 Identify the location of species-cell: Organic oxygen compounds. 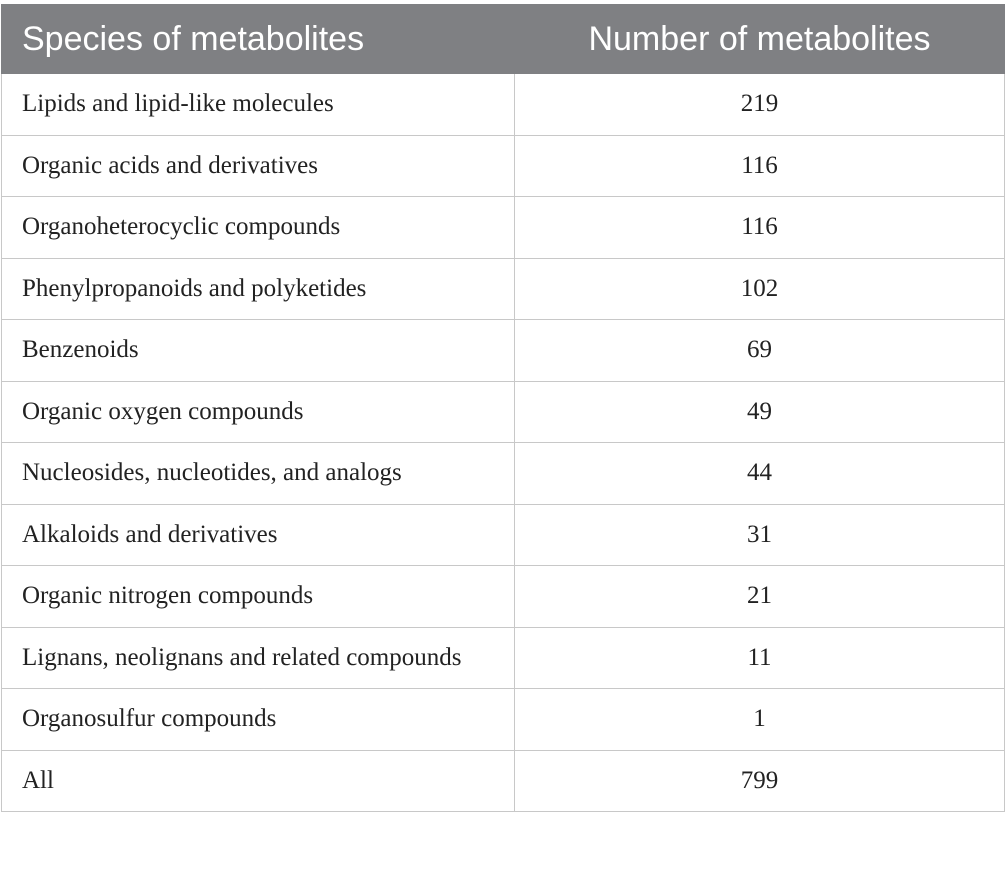
(258, 411).